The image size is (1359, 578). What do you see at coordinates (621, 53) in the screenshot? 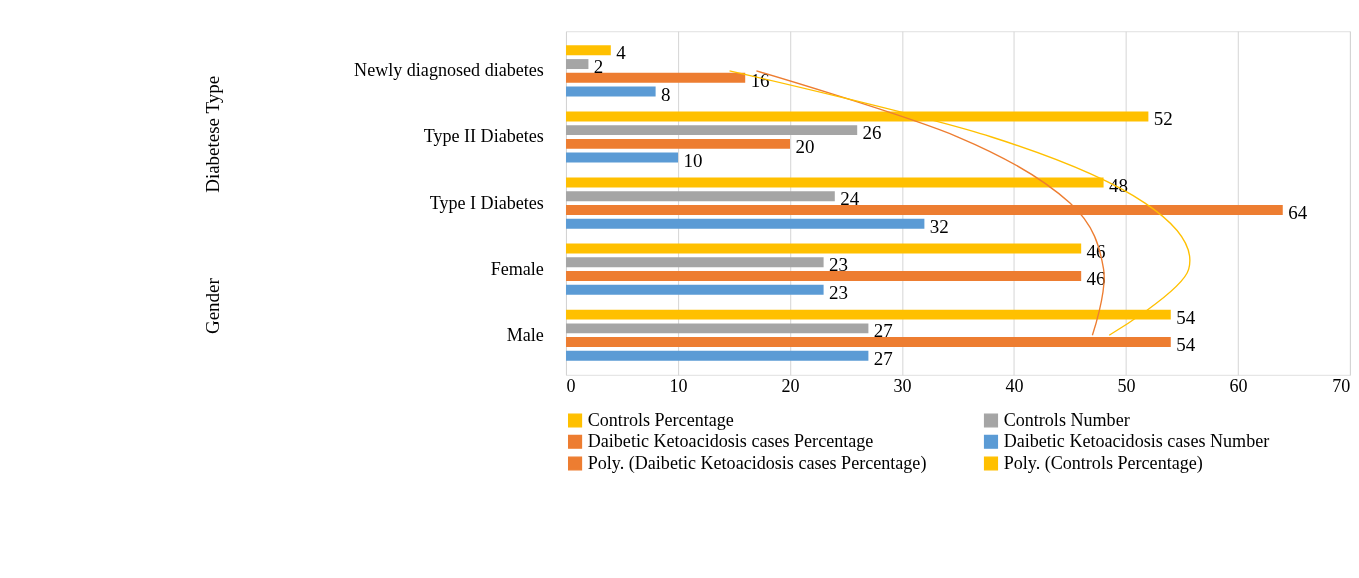
I see `data-label: 4` at bounding box center [621, 53].